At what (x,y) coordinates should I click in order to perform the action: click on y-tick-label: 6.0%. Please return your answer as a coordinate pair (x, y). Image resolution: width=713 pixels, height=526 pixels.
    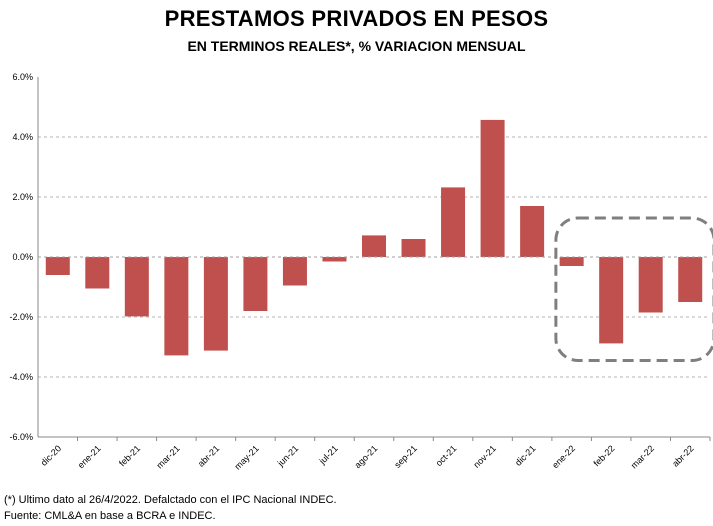
    Looking at the image, I should click on (22, 77).